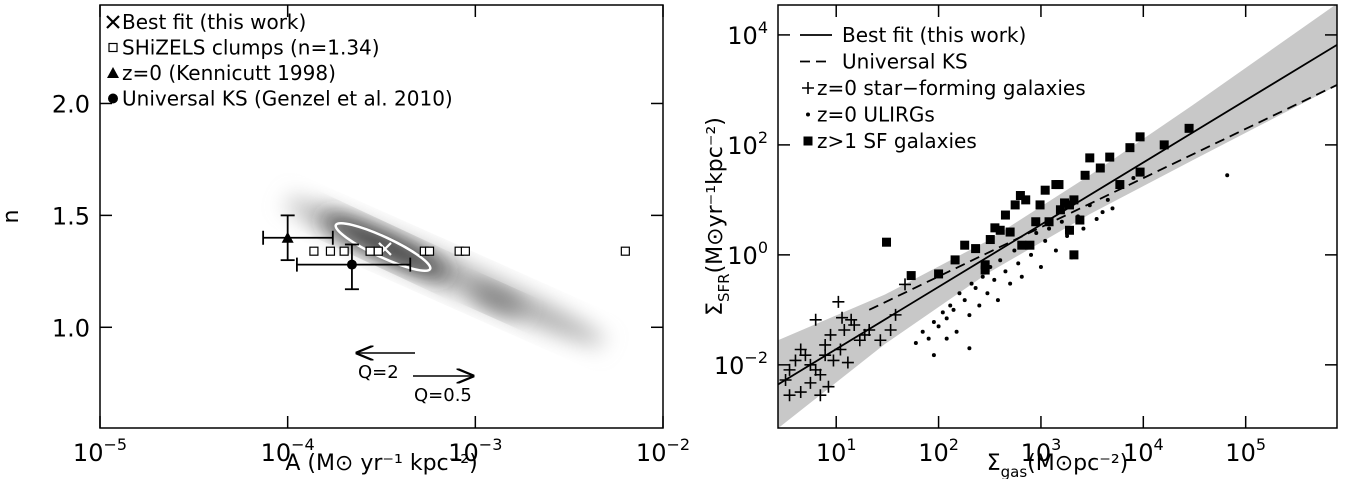  Describe the element at coordinates (905, 62) in the screenshot. I see `legend-label: Universal KS` at that location.